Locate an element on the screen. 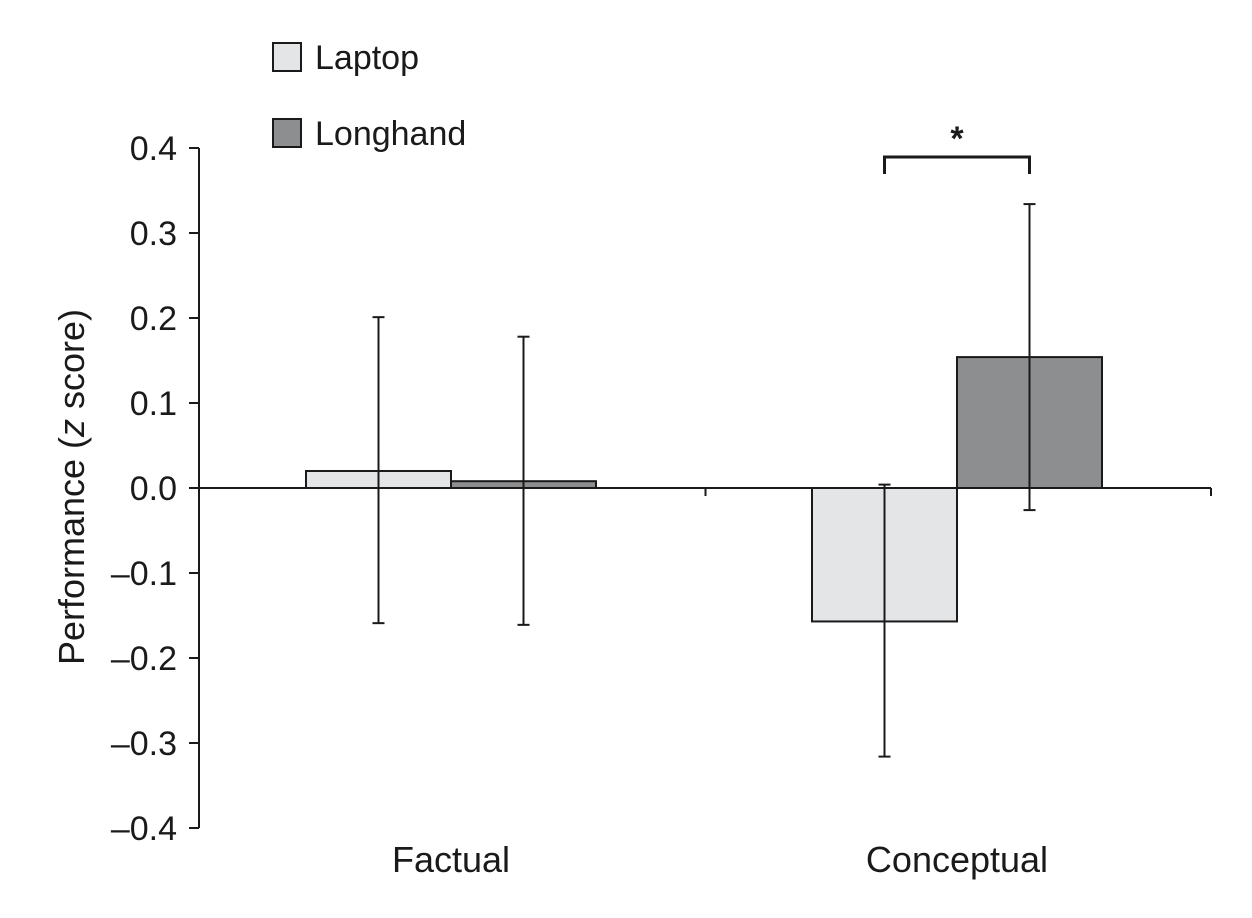  error-bar-longhand-factual is located at coordinates (523, 480).